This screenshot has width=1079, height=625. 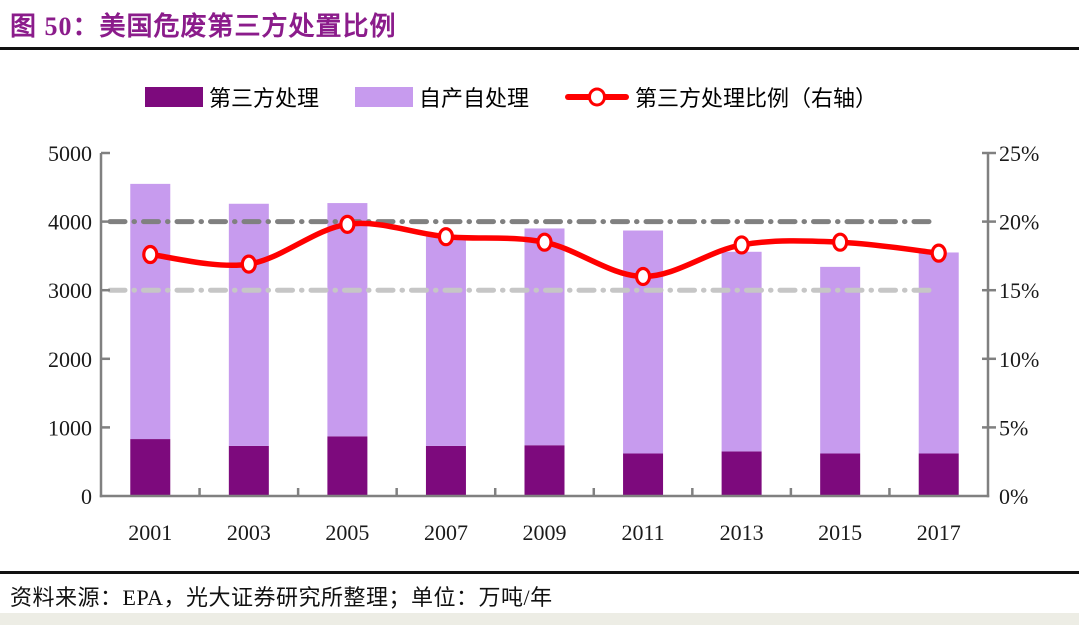 I want to click on ratio-marker-2017, so click(x=938, y=253).